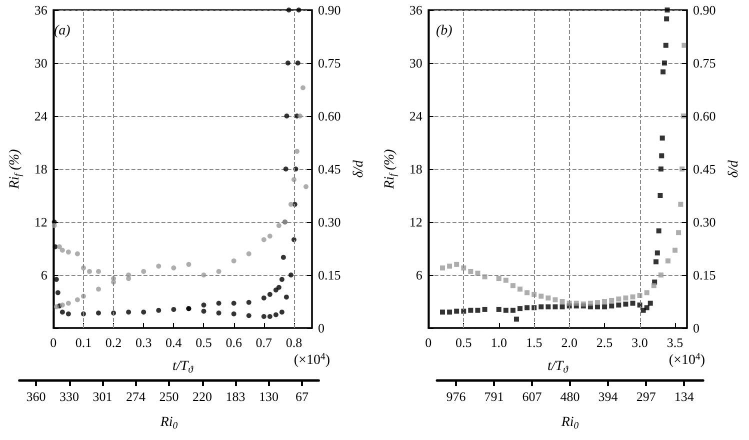  What do you see at coordinates (570, 396) in the screenshot?
I see `text: 480` at bounding box center [570, 396].